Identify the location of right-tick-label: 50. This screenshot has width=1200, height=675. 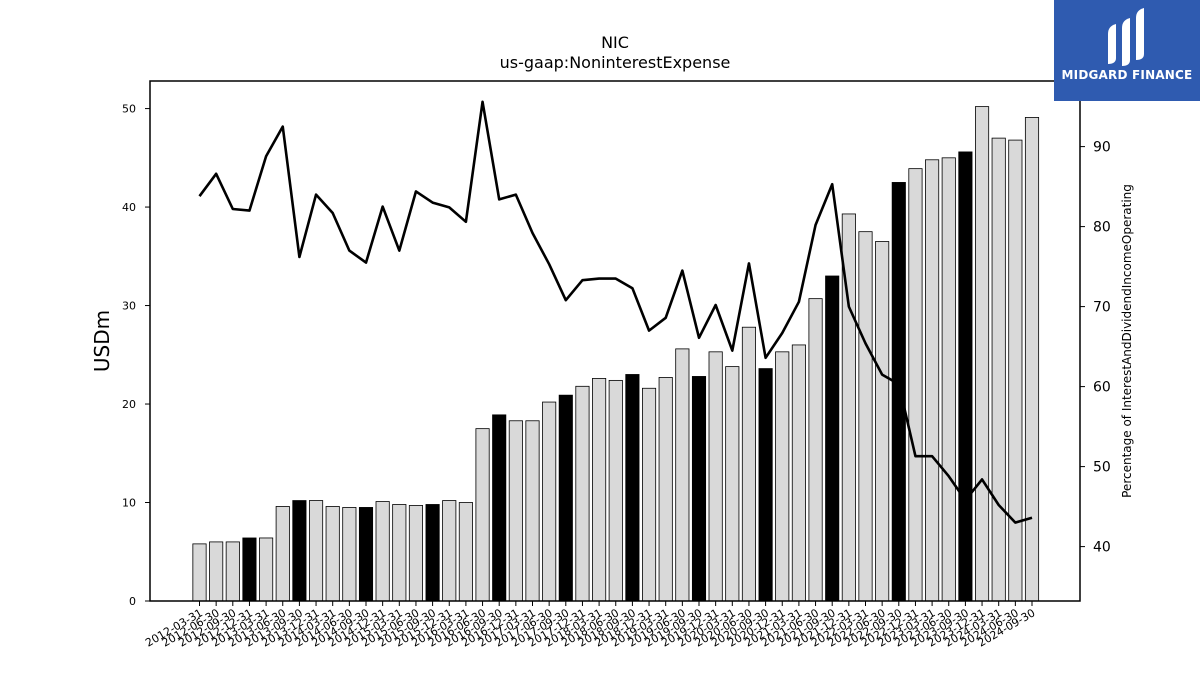
(1102, 468).